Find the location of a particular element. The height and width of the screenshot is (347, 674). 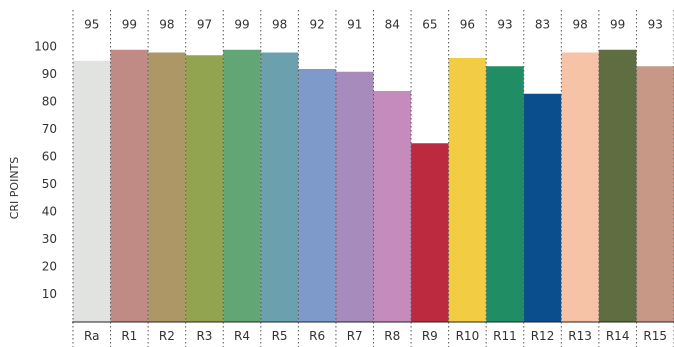

category-label-r5: R5 is located at coordinates (280, 336).